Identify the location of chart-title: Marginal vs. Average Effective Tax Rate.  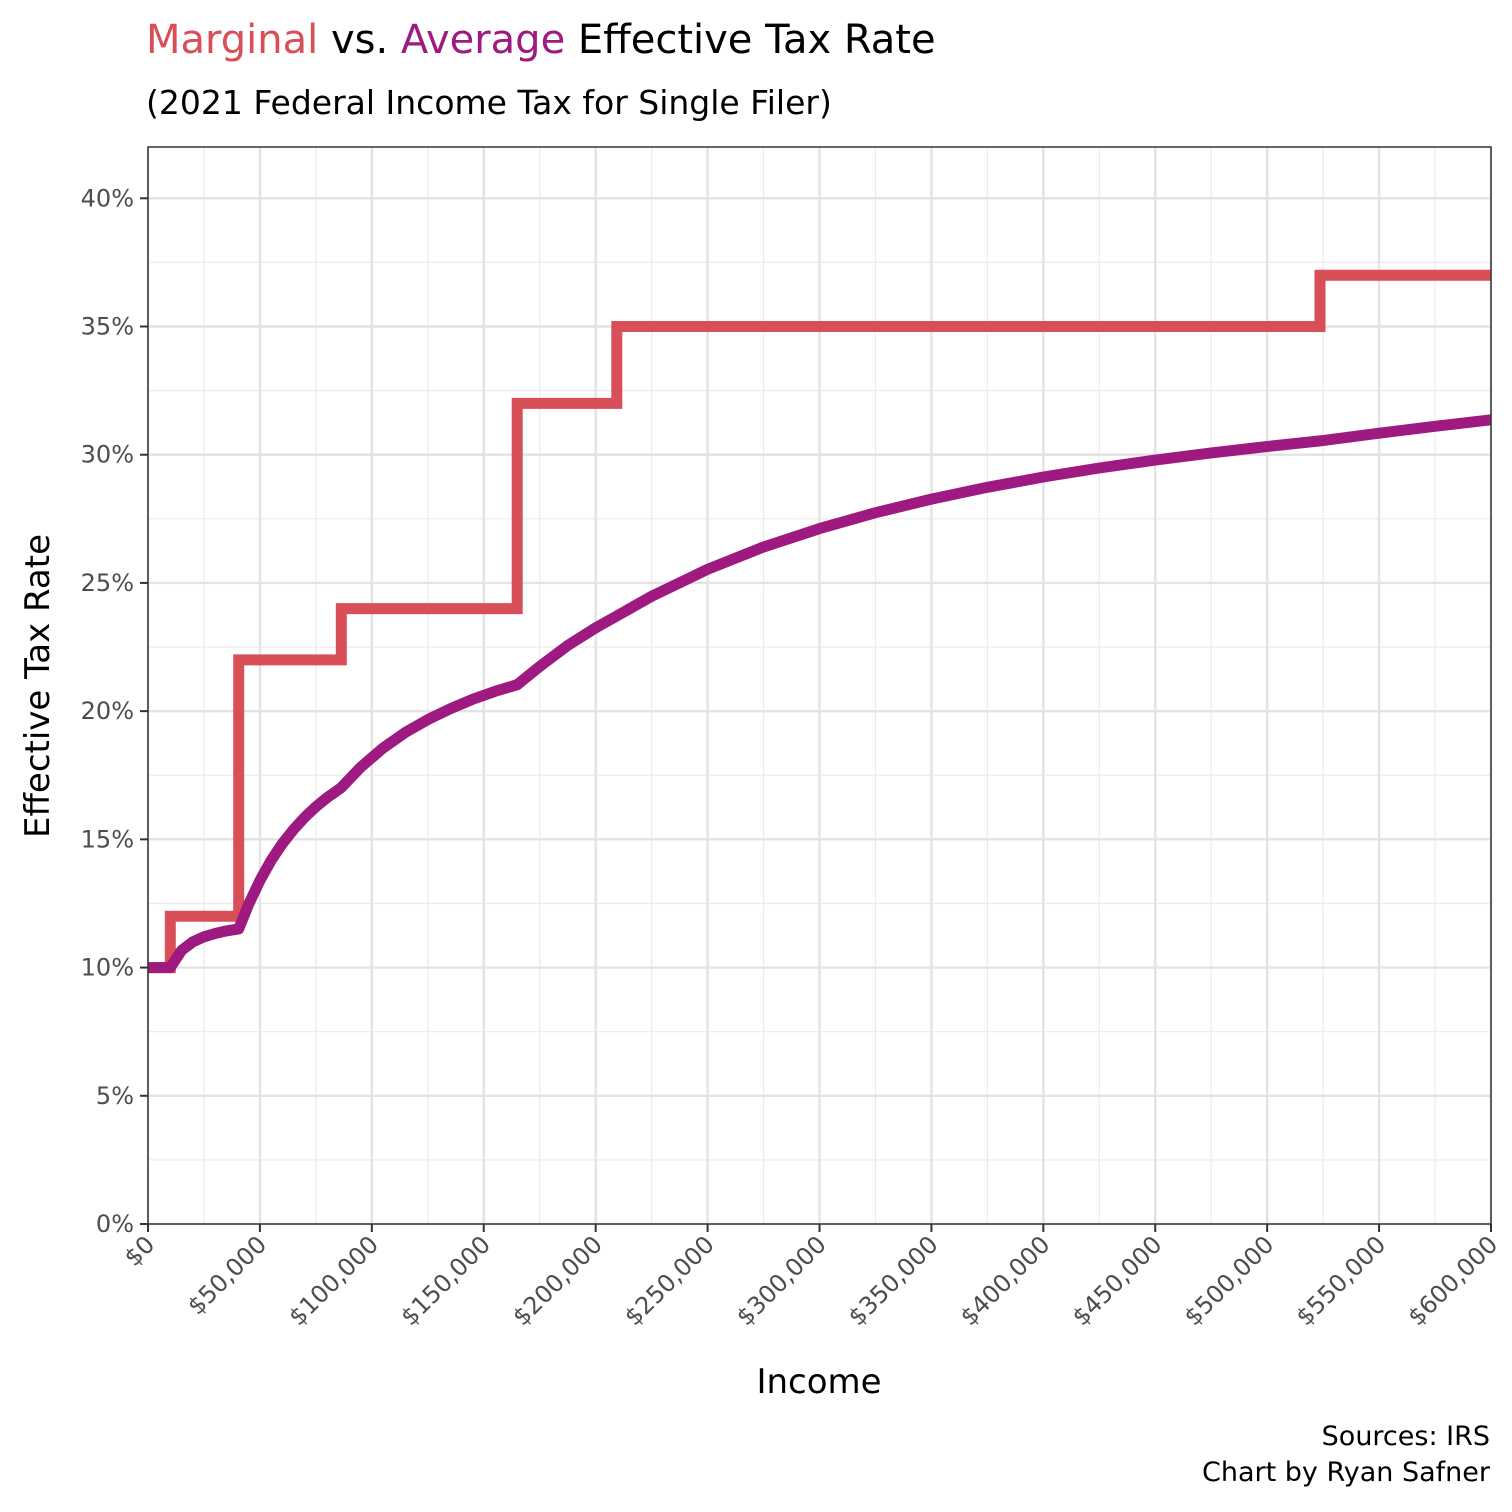
(541, 40).